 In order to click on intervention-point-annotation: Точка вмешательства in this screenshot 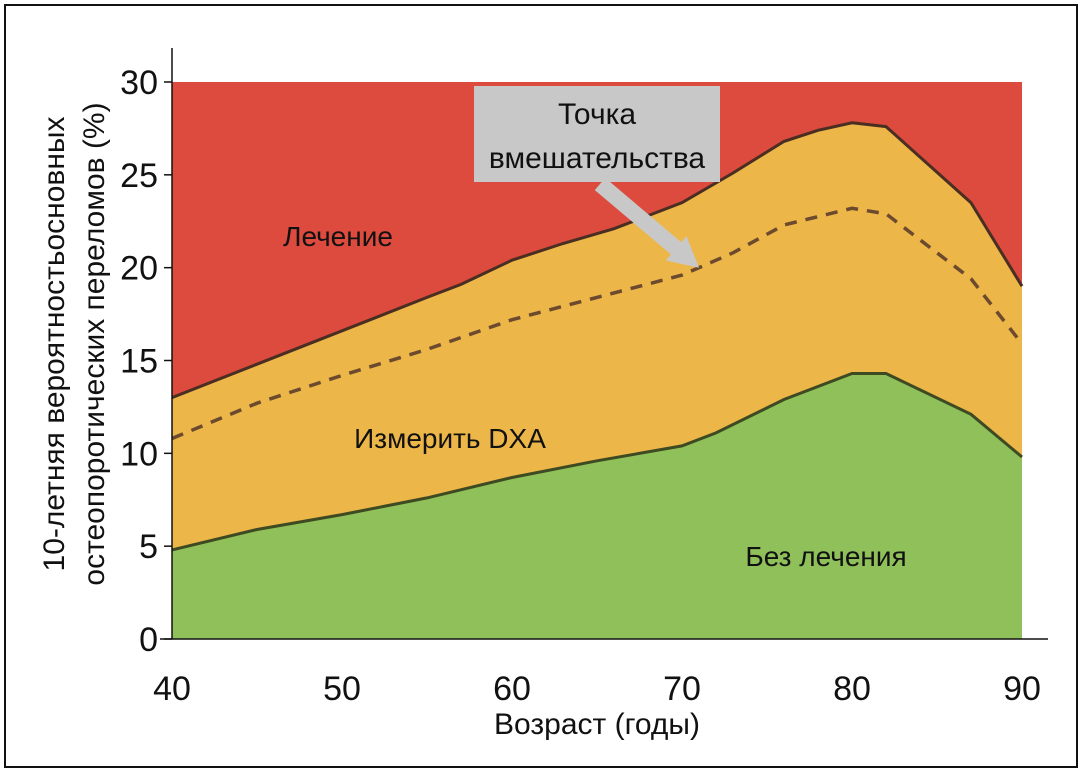, I will do `click(597, 177)`.